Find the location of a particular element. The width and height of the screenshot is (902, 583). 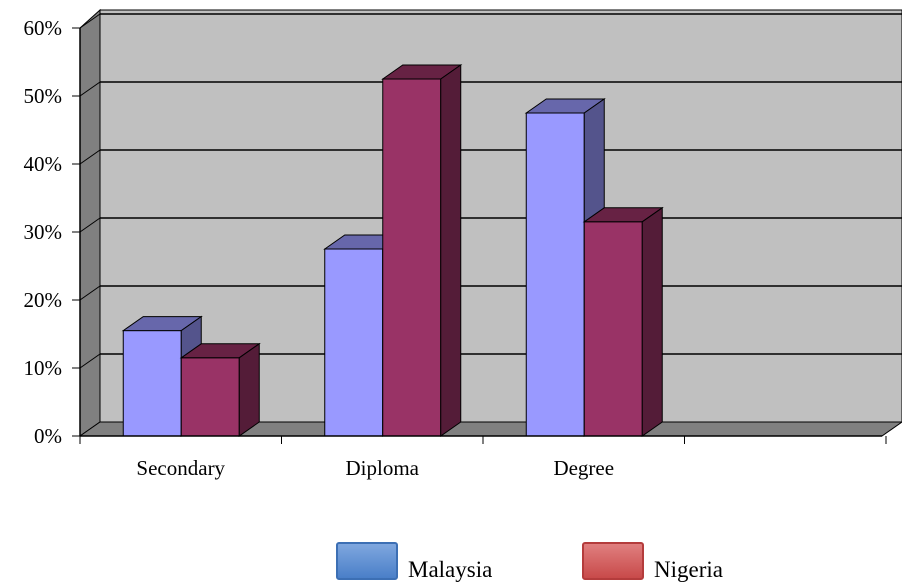

y-tick-label: 60% is located at coordinates (43, 28).